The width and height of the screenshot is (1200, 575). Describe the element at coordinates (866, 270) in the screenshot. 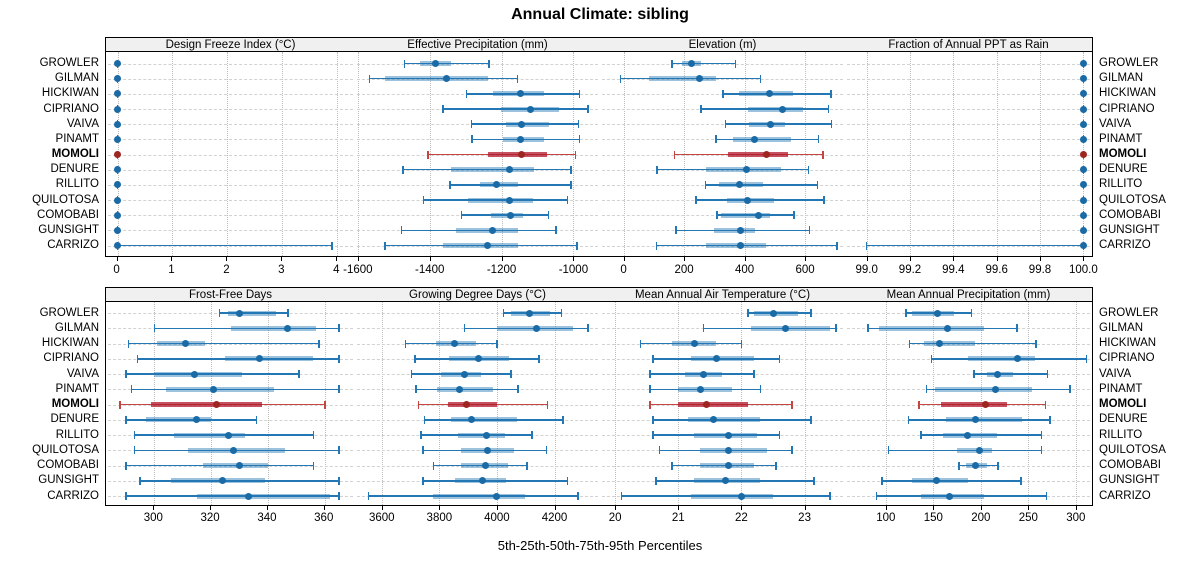

I see `axis-tick-label: 99.0` at that location.